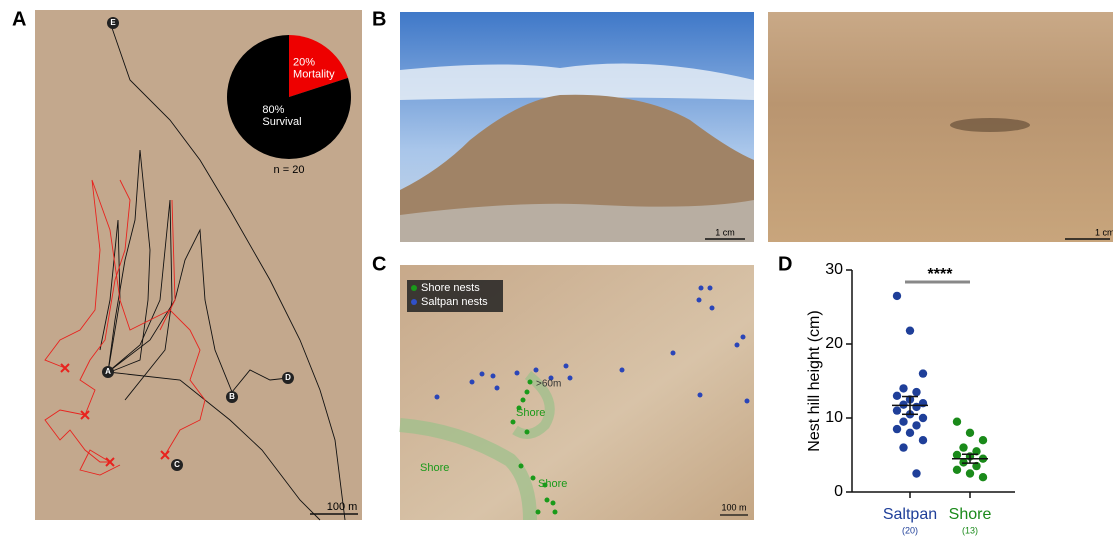  What do you see at coordinates (785, 264) in the screenshot?
I see `panel-label: D` at bounding box center [785, 264].